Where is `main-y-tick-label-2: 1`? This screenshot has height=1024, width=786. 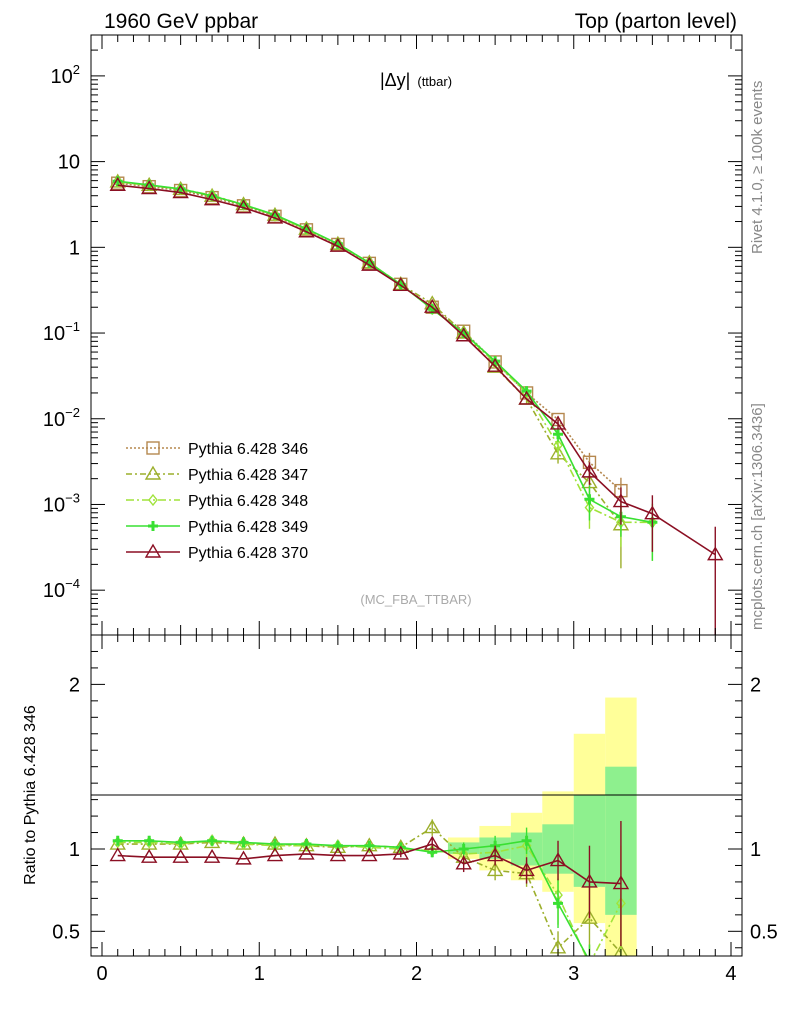
main-y-tick-label-2: 1 is located at coordinates (74, 248).